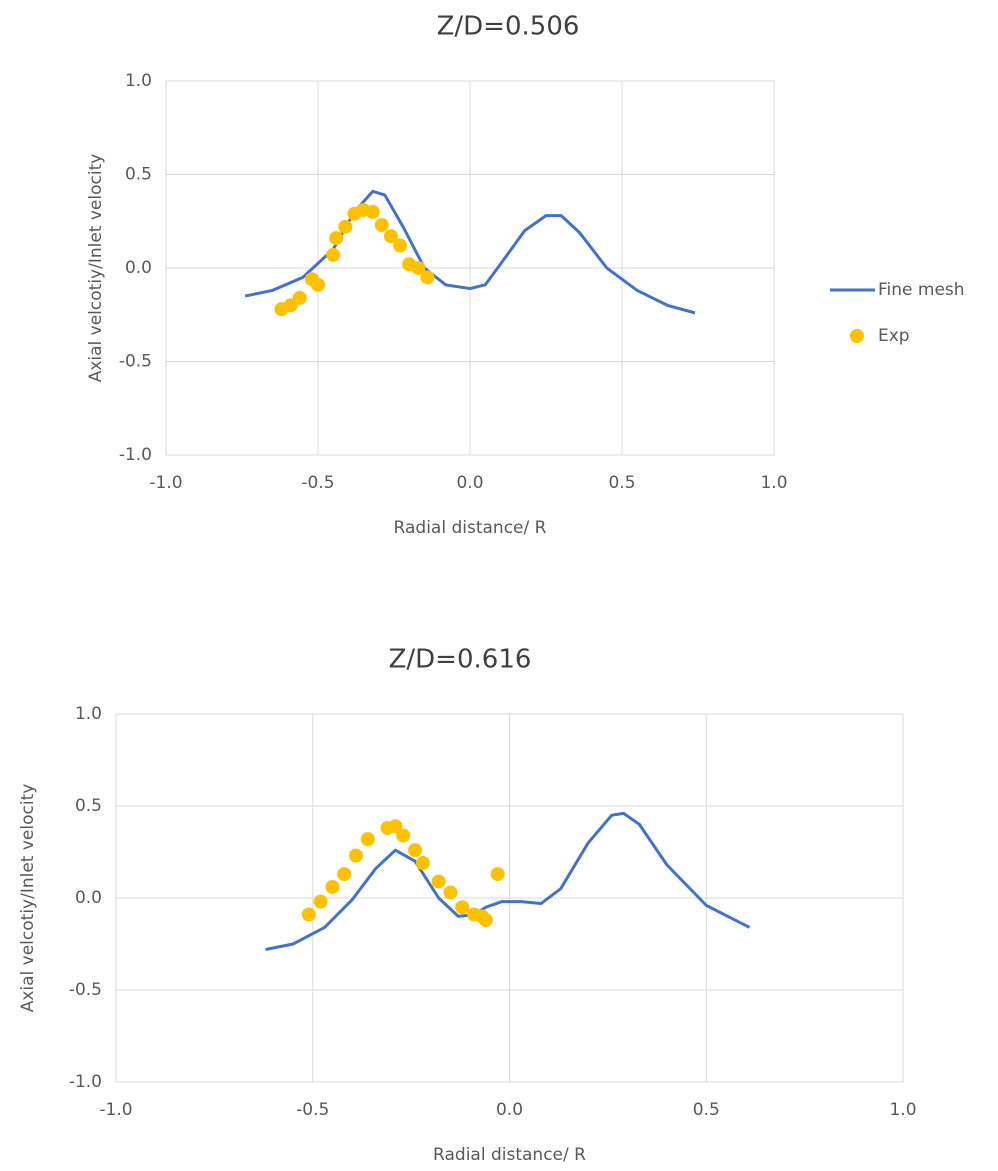  Describe the element at coordinates (508, 27) in the screenshot. I see `chart-title: Z/D=0.506` at that location.